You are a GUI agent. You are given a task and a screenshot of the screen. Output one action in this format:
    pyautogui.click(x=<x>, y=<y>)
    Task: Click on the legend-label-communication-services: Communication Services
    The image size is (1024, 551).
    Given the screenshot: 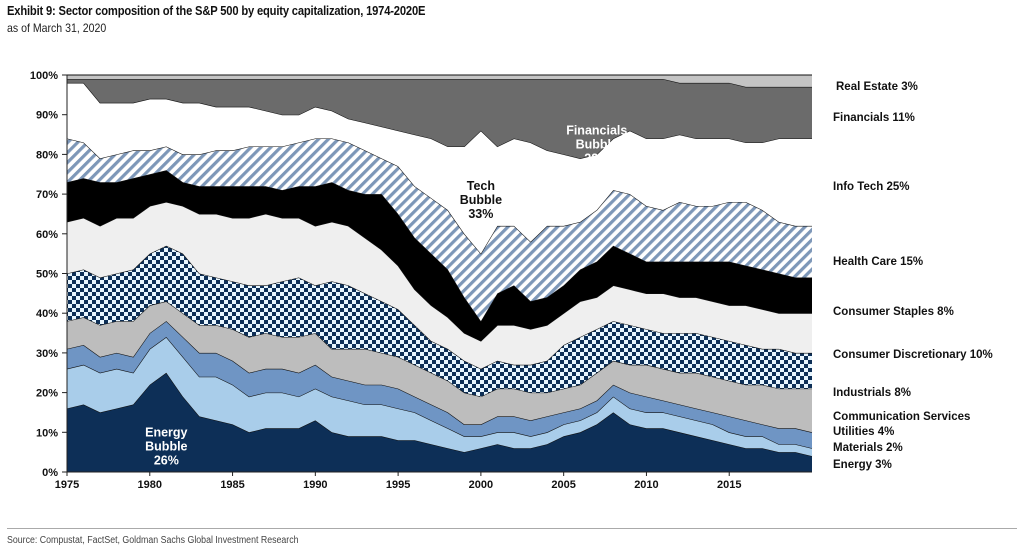 What is the action you would take?
    pyautogui.click(x=901, y=417)
    